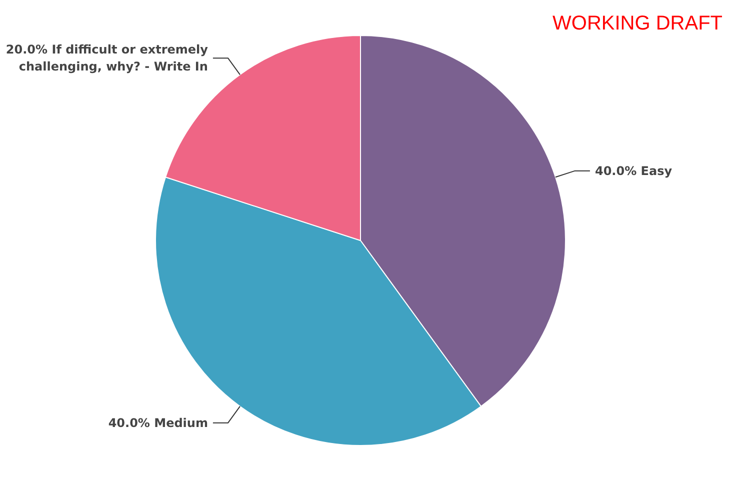 The height and width of the screenshot is (478, 730). Describe the element at coordinates (158, 423) in the screenshot. I see `slice-label: 40.0% Medium` at that location.